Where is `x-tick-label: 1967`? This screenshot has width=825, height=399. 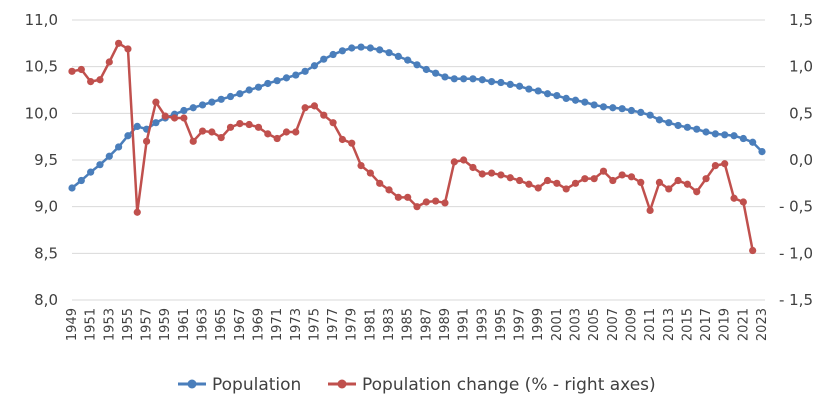
x-tick-label: 1967 is located at coordinates (240, 324).